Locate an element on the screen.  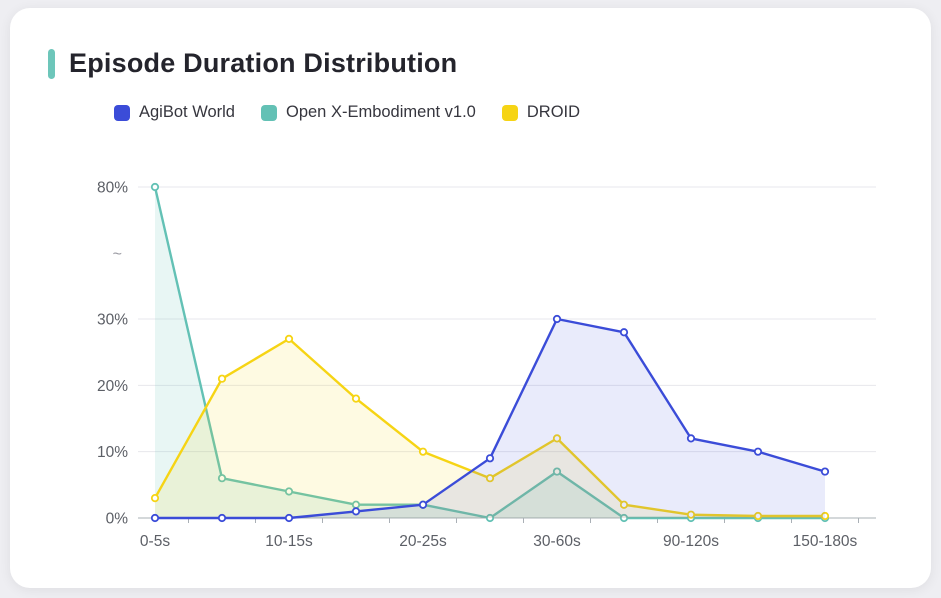
title-accent-bar is located at coordinates (51, 63).